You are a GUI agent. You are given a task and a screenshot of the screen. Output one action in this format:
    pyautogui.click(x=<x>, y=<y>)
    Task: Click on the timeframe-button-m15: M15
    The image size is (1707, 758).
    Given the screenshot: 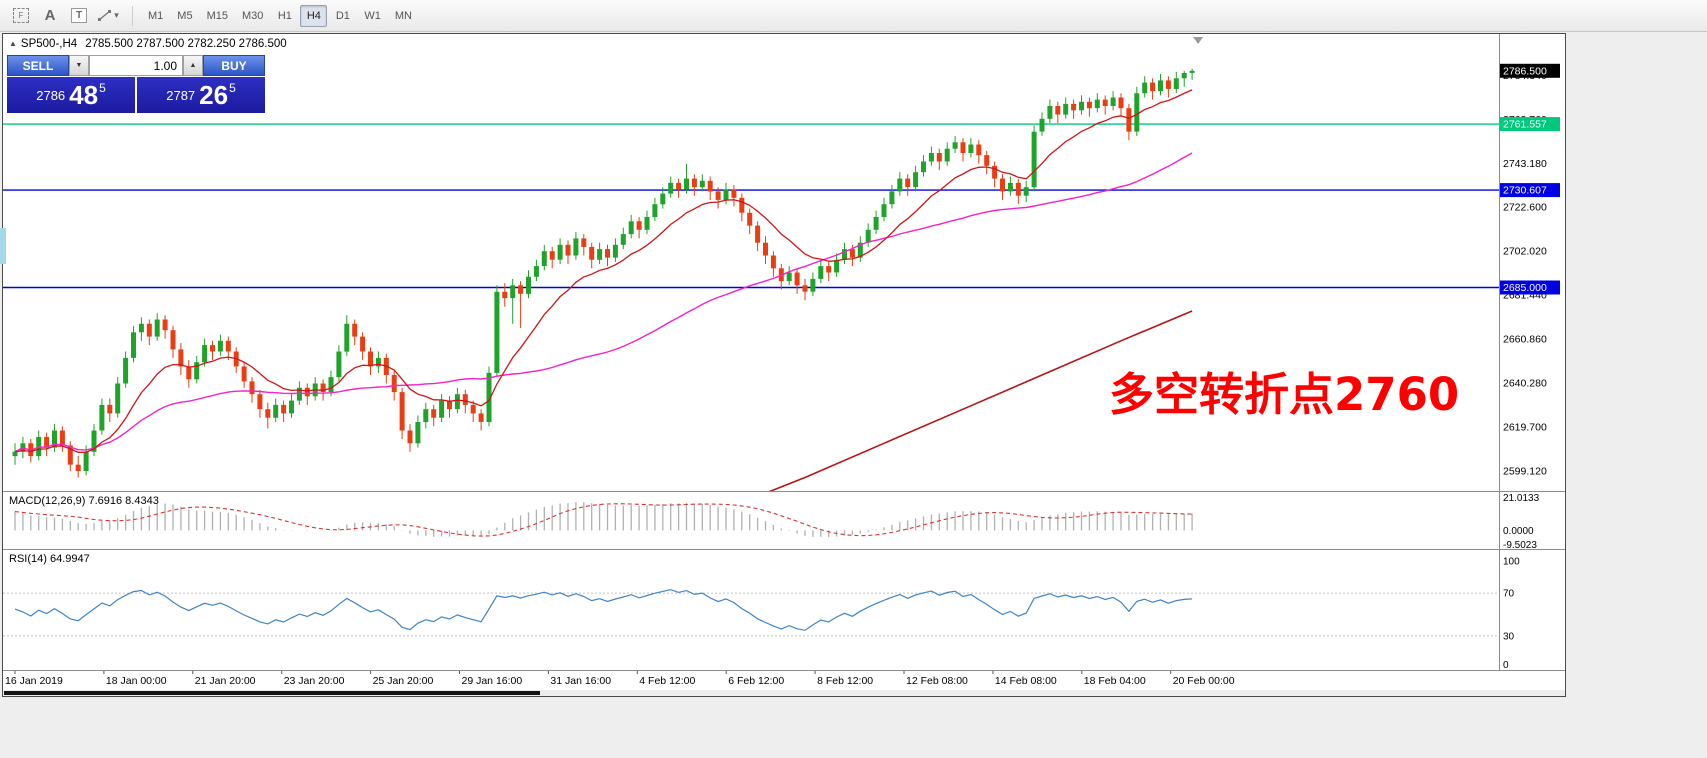 What is the action you would take?
    pyautogui.click(x=217, y=15)
    